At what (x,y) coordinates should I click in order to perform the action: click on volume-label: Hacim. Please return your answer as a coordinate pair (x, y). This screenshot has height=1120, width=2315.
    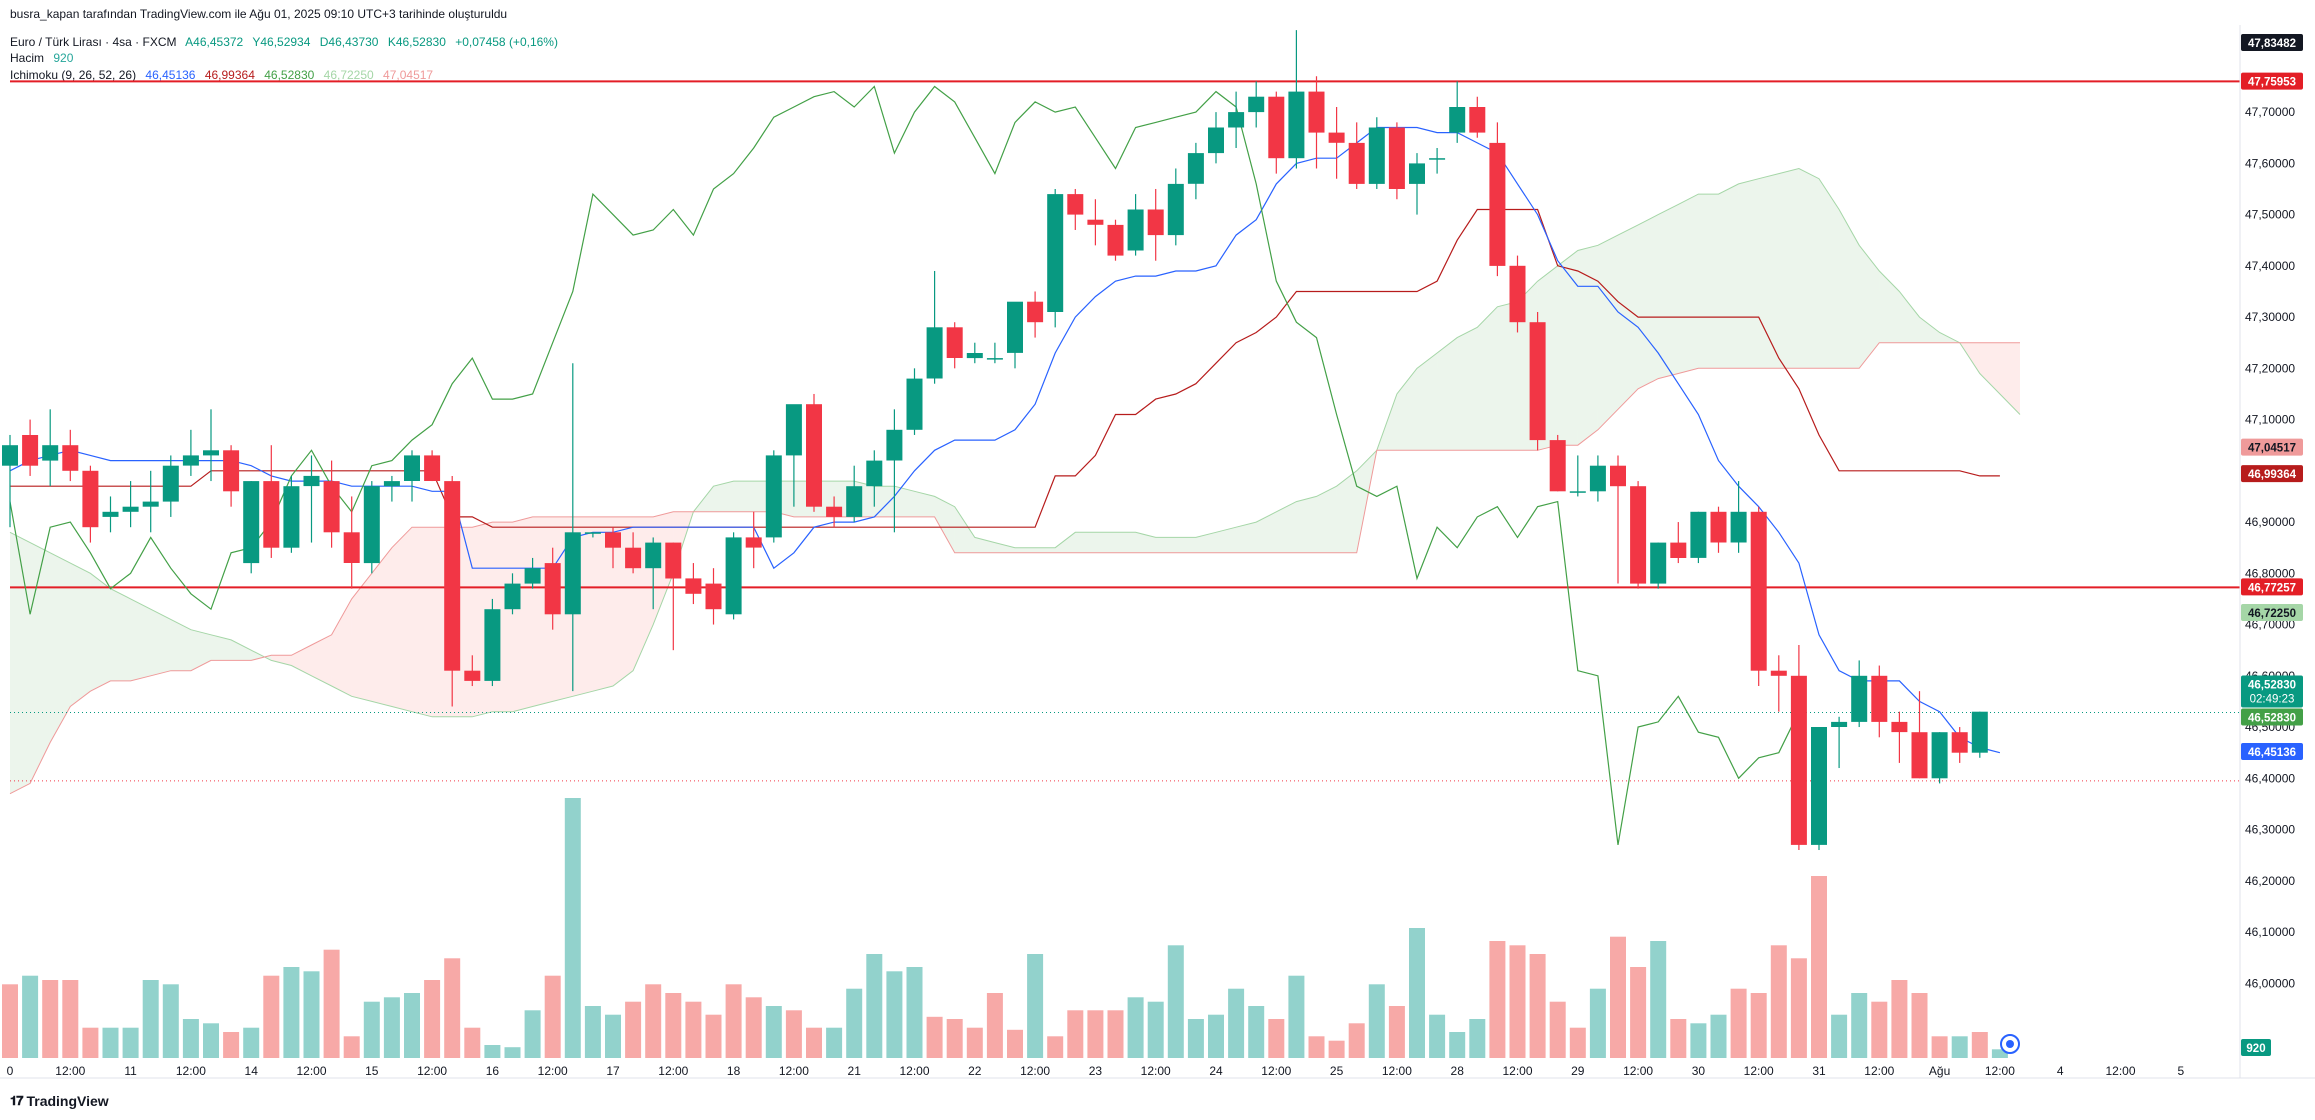
    Looking at the image, I should click on (27, 58).